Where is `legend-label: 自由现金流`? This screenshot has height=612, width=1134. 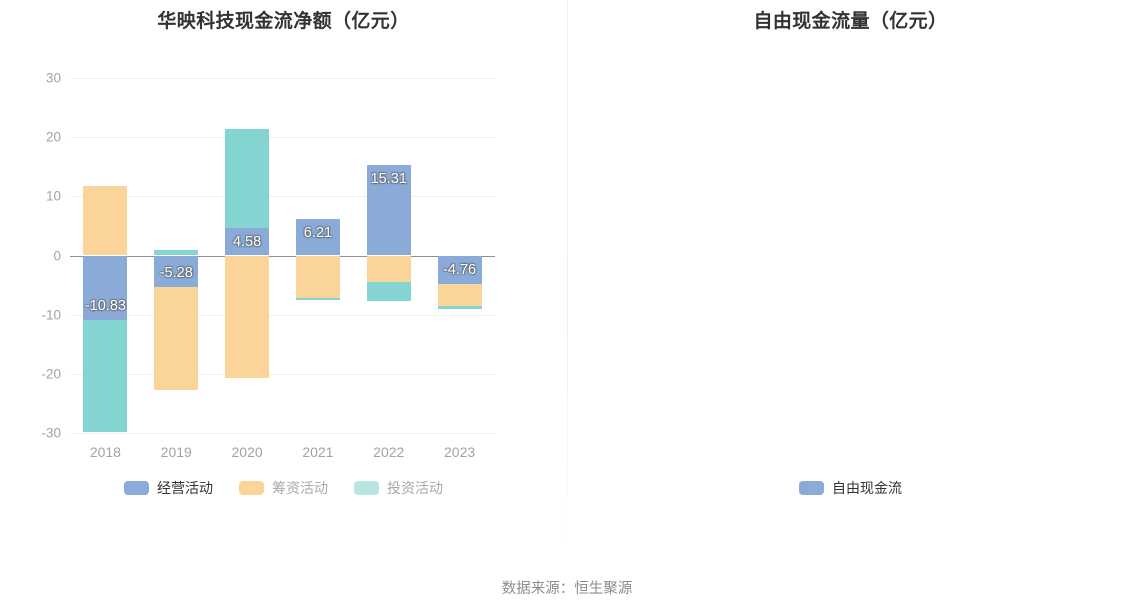 legend-label: 自由现金流 is located at coordinates (867, 488).